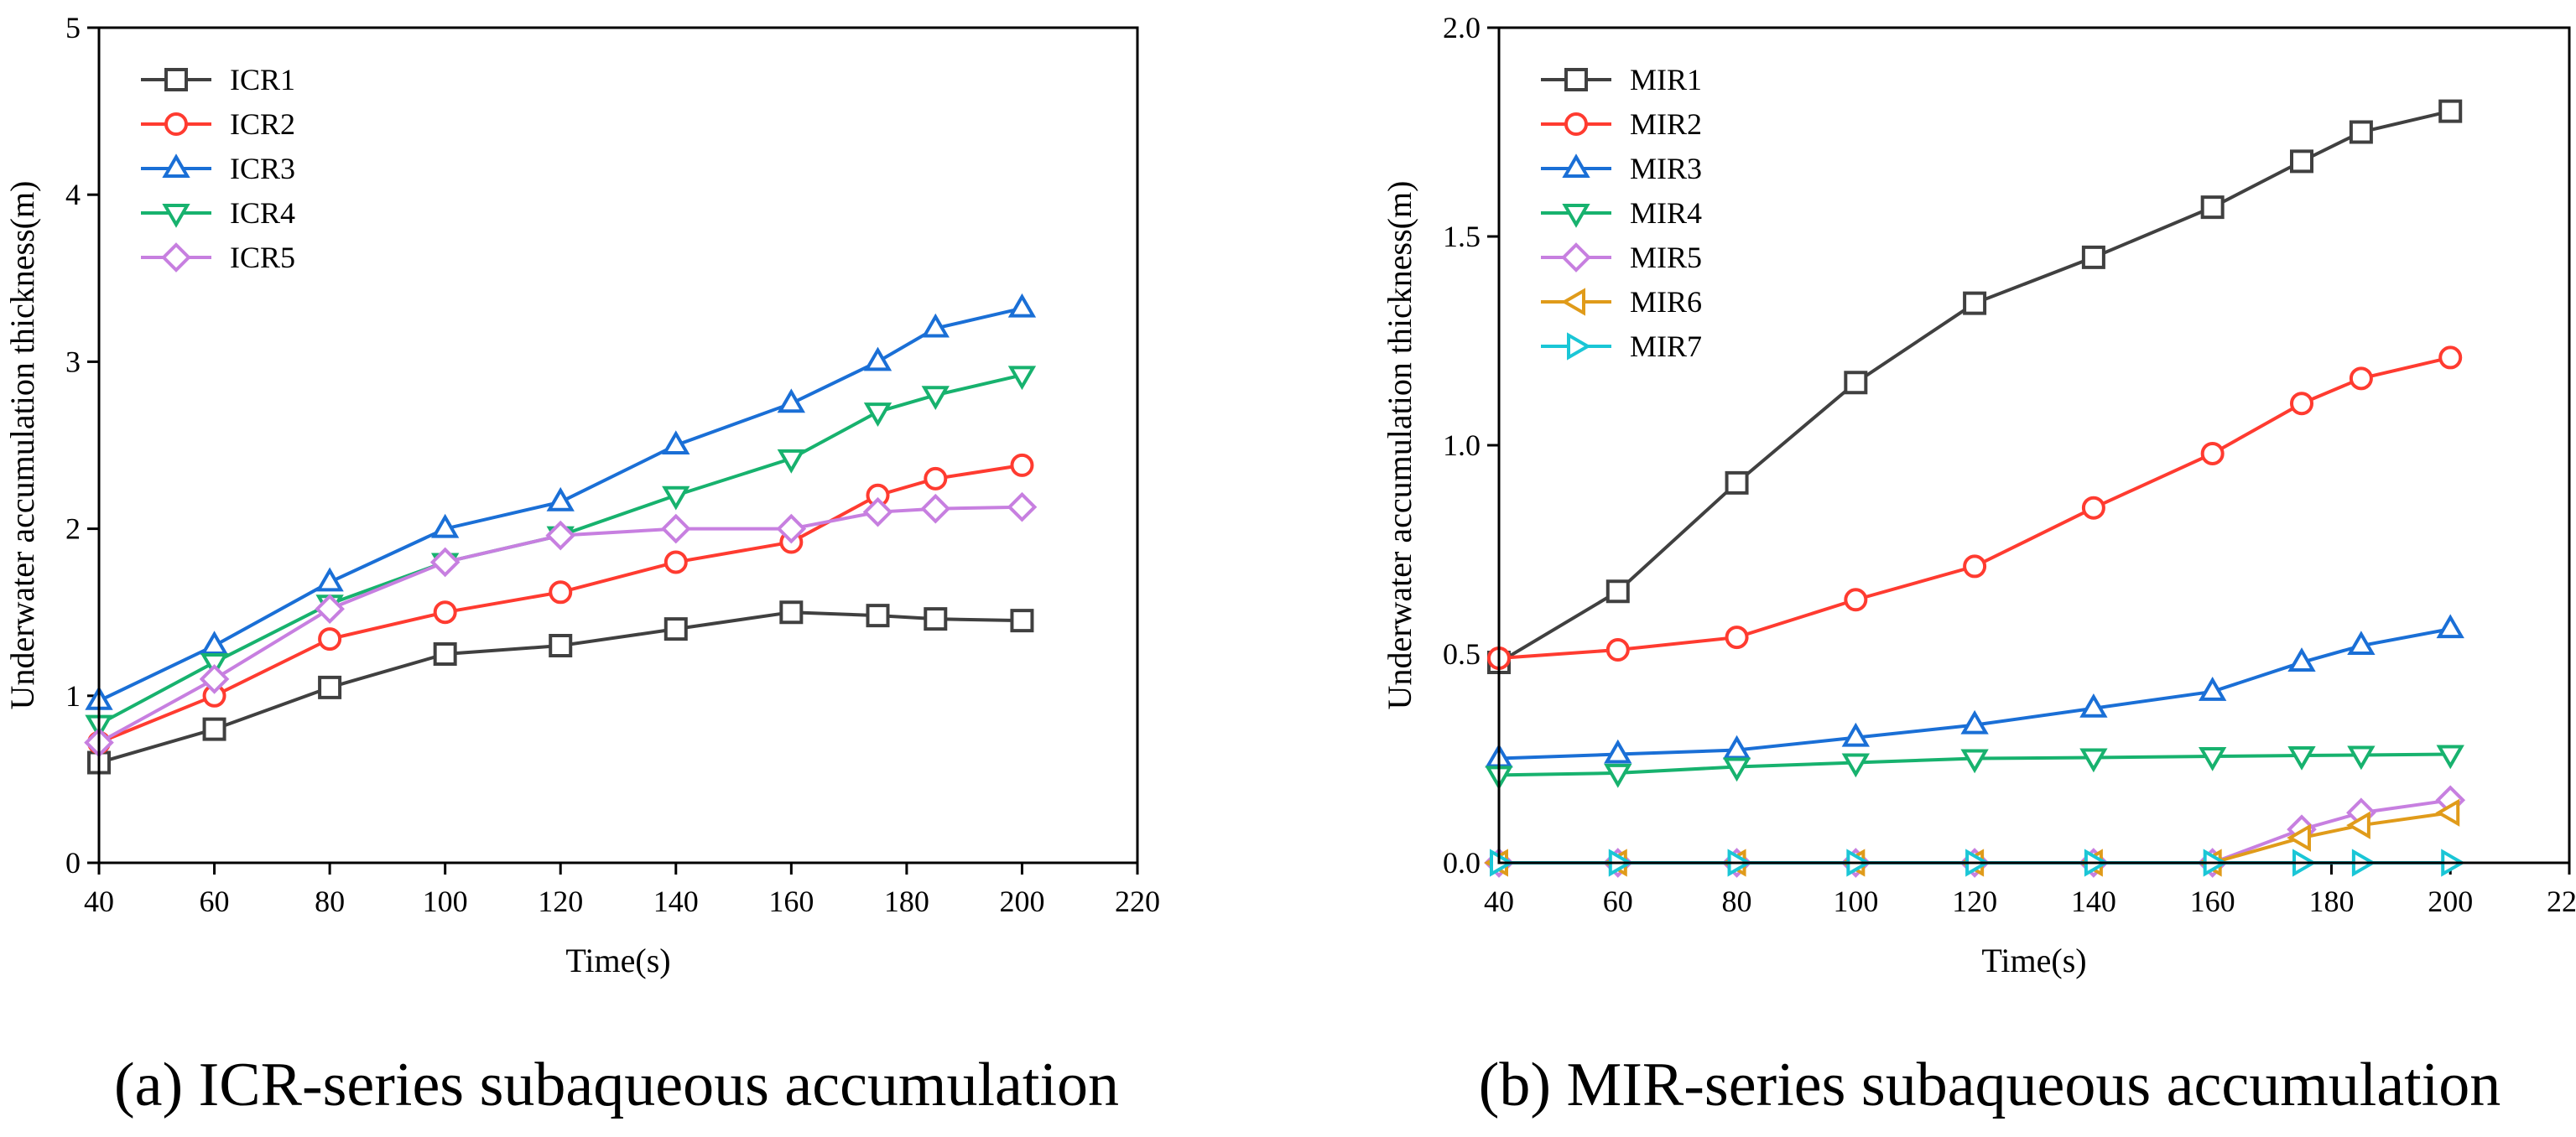 The width and height of the screenshot is (2576, 1137). What do you see at coordinates (1666, 257) in the screenshot?
I see `legend-label: MIR5` at bounding box center [1666, 257].